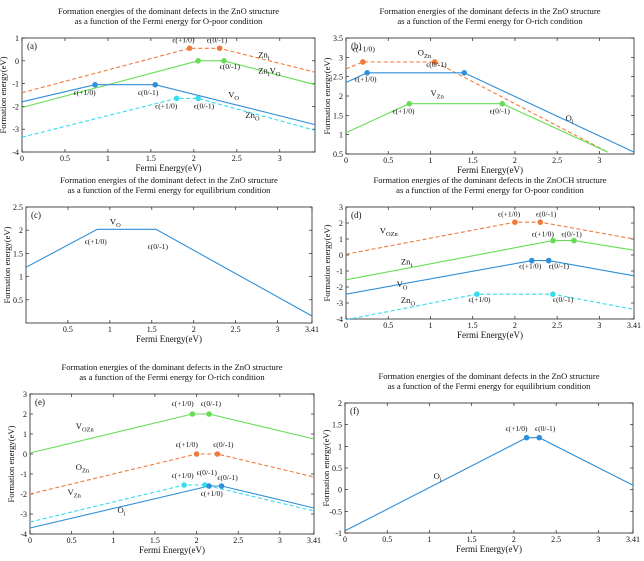 The image size is (644, 561). What do you see at coordinates (18, 253) in the screenshot?
I see `y-tick-label-c: 1.5` at bounding box center [18, 253].